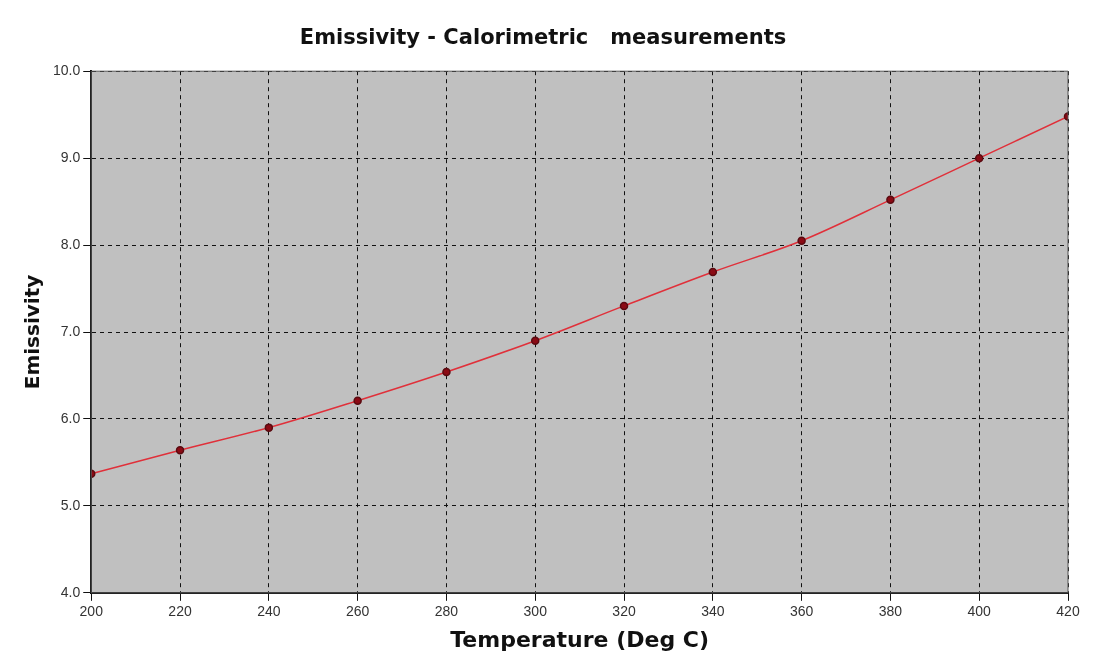 The image size is (1096, 669). What do you see at coordinates (70, 243) in the screenshot?
I see `y-tick-label: 8.0` at bounding box center [70, 243].